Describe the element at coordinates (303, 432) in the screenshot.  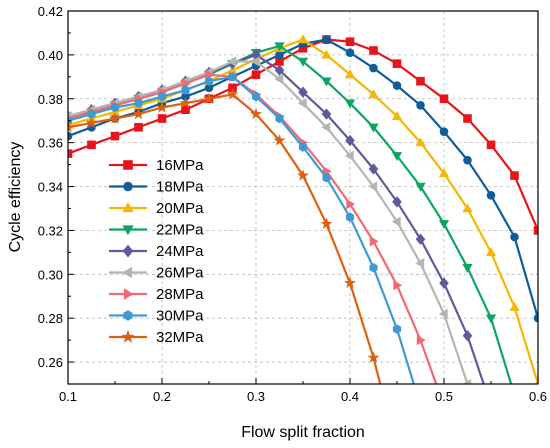
I see `x-axis-title: Flow split fraction` at that location.